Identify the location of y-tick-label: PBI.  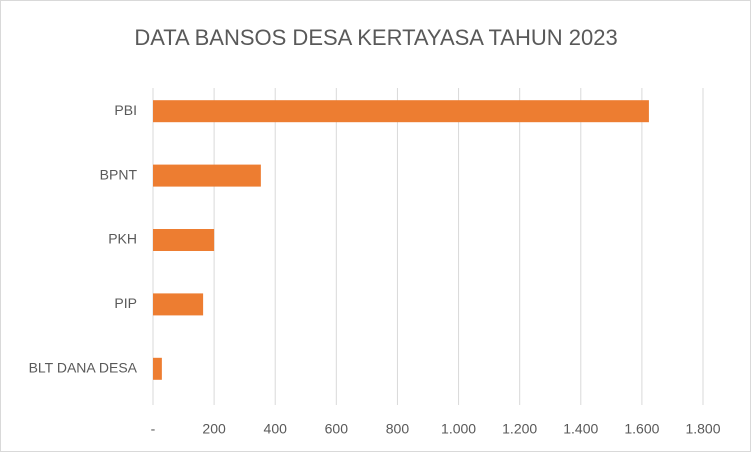
(125, 110).